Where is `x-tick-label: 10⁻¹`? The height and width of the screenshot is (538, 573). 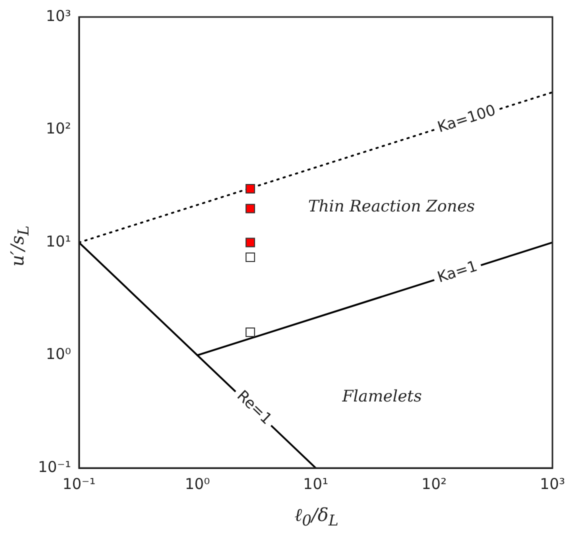 x-tick-label: 10⁻¹ is located at coordinates (79, 483).